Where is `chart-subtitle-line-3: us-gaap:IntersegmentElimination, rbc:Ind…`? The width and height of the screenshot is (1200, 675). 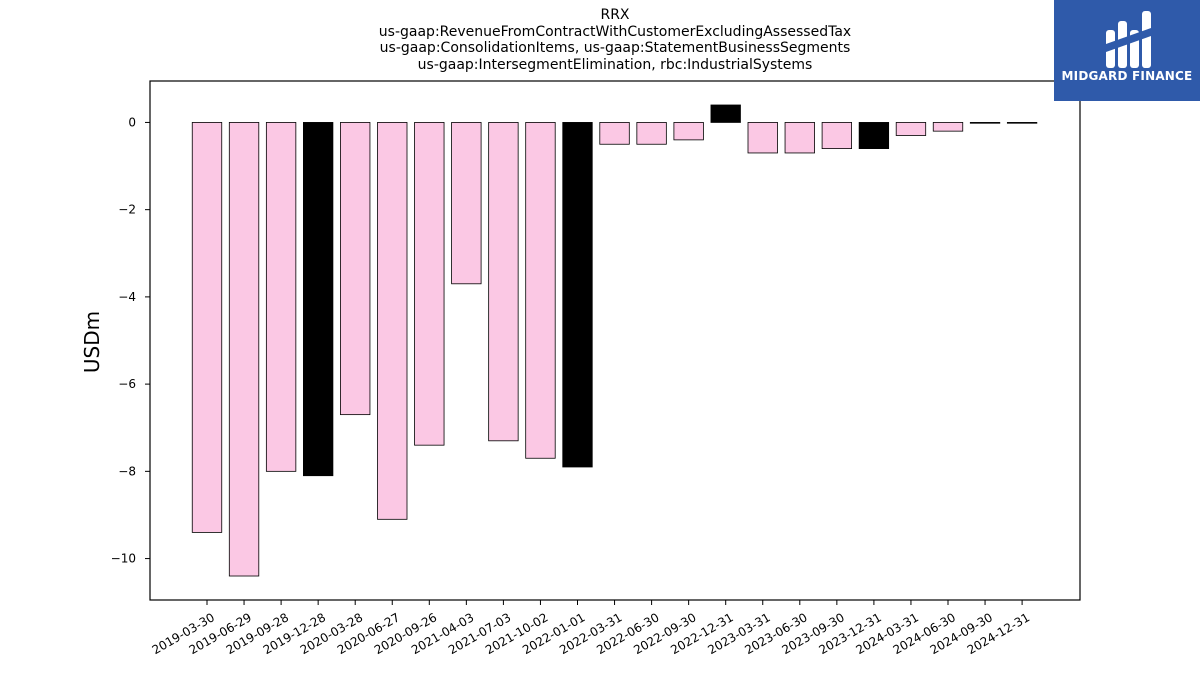 chart-subtitle-line-3: us-gaap:IntersegmentElimination, rbc:Ind… is located at coordinates (615, 65).